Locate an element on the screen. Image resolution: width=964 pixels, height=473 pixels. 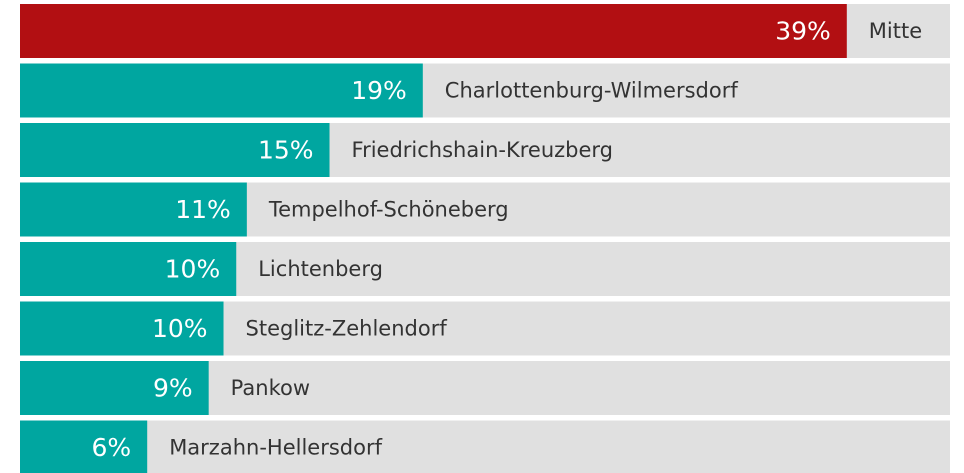
category-label: Lichtenberg is located at coordinates (320, 269).